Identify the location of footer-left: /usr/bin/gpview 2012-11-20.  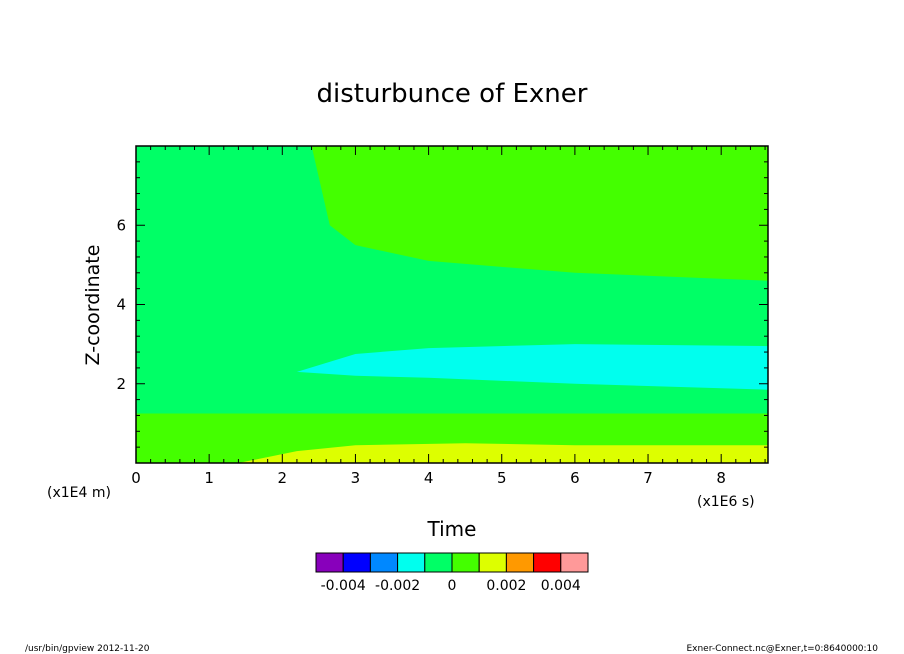
(87, 649).